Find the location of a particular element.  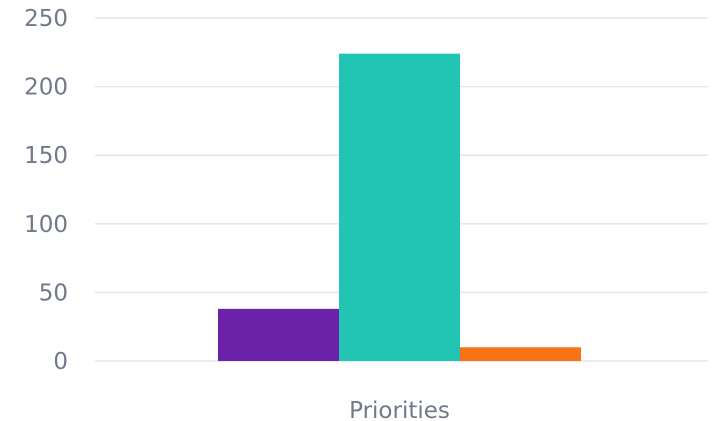

bar-series-2-priorities is located at coordinates (399, 207).